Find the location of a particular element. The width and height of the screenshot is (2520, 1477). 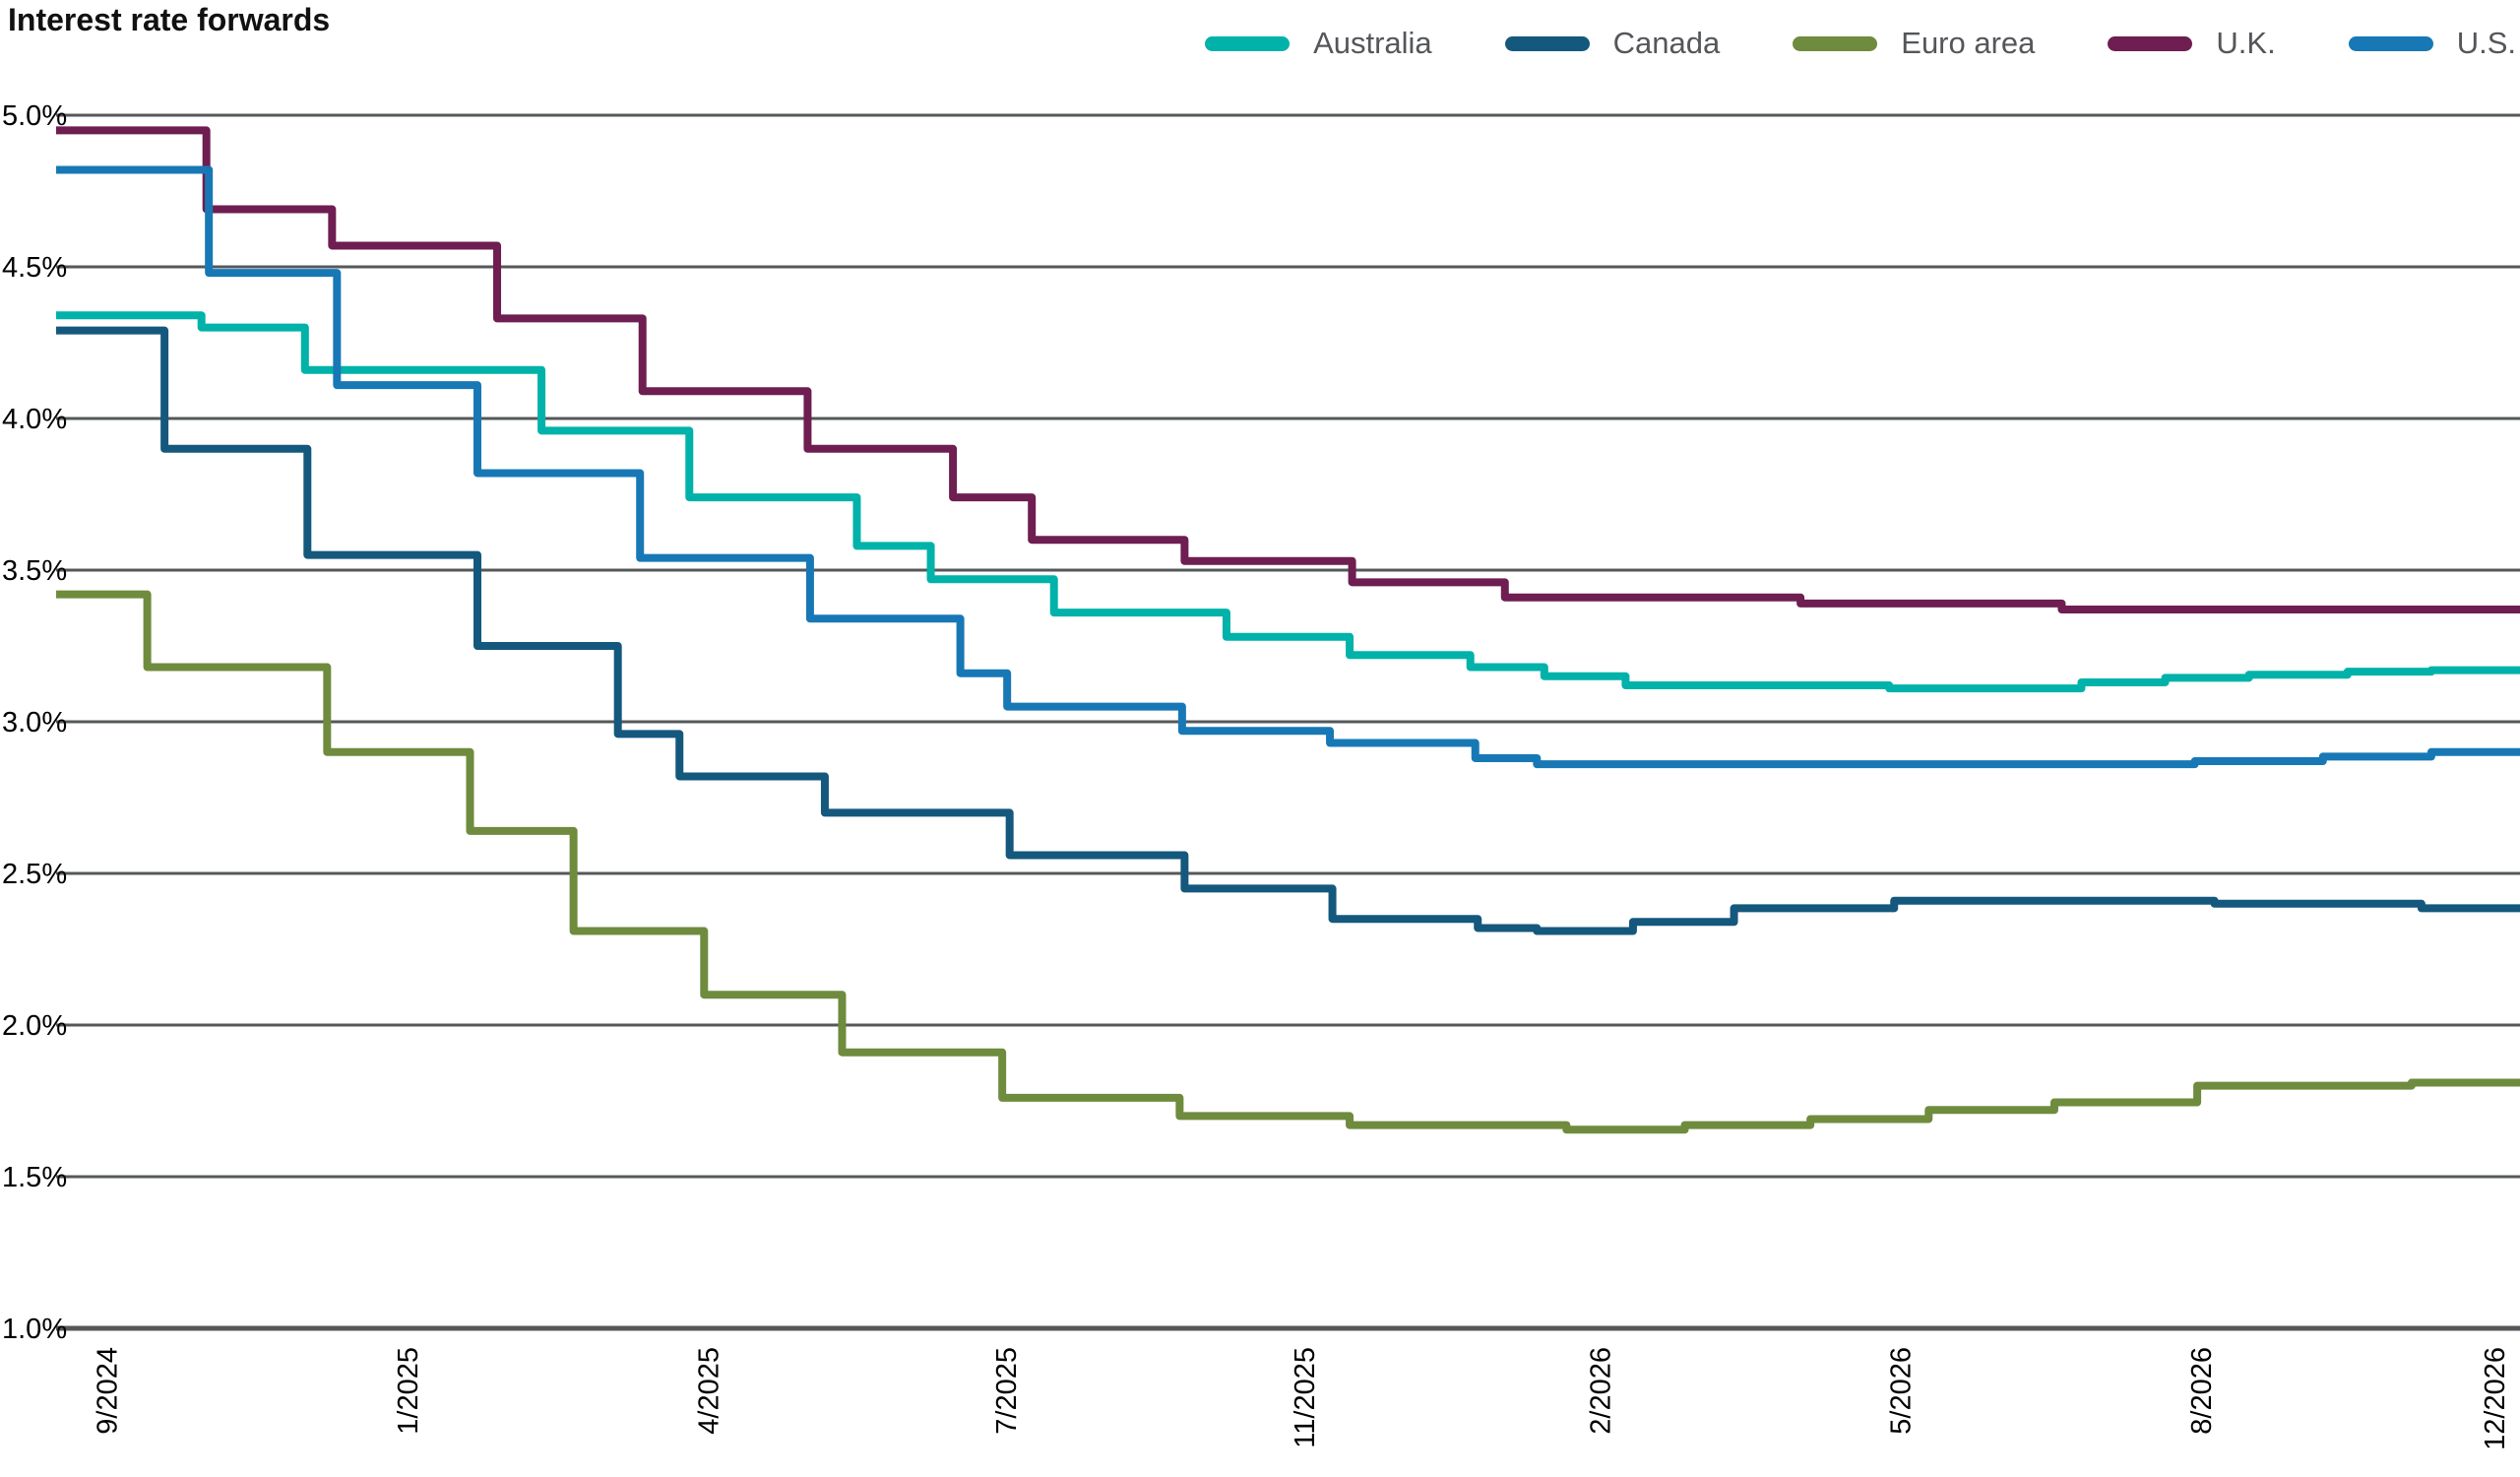

legend: Australia Canada Euro area U.K. U.S. is located at coordinates (1860, 43).